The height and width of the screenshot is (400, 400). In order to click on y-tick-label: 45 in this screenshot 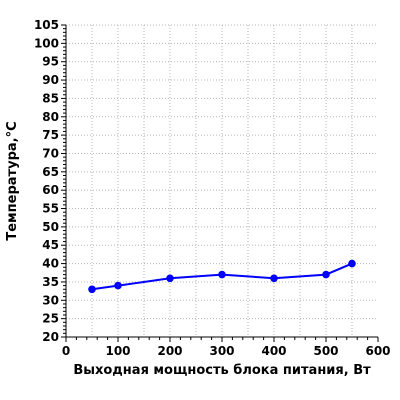, I will do `click(50, 245)`.